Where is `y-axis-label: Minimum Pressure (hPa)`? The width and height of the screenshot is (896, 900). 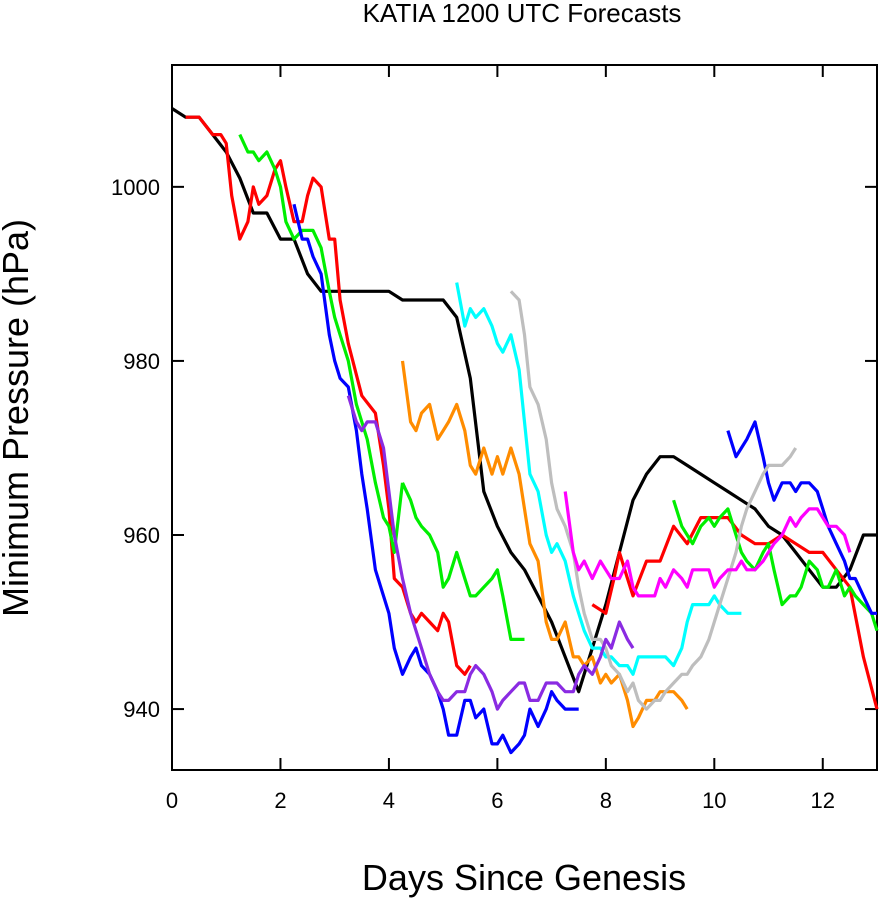
y-axis-label: Minimum Pressure (hPa) is located at coordinates (18, 418).